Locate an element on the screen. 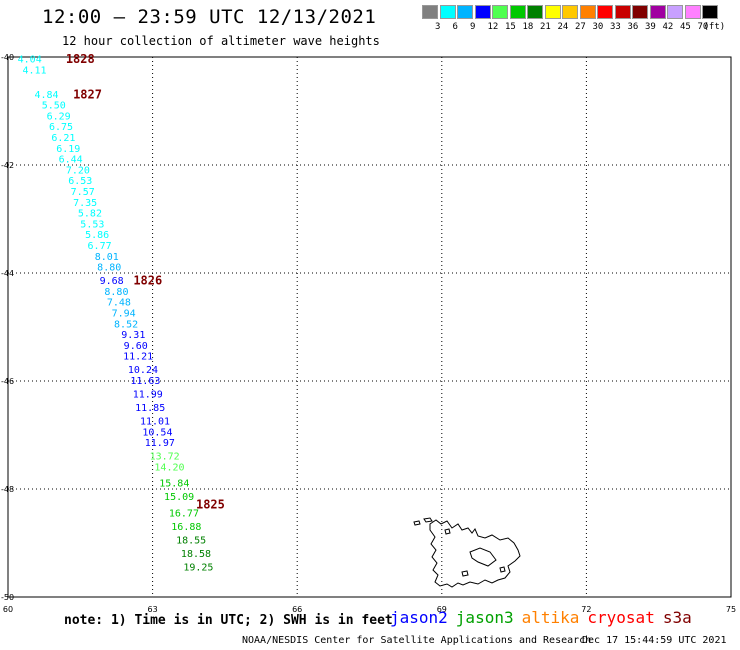  scale-label: 24 is located at coordinates (563, 27).